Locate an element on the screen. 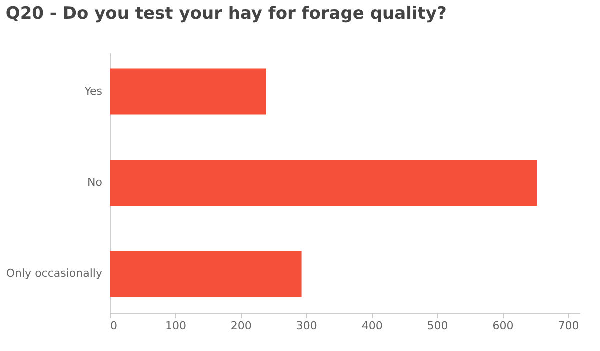 This screenshot has height=351, width=600. y-tick-label: Yes is located at coordinates (93, 91).